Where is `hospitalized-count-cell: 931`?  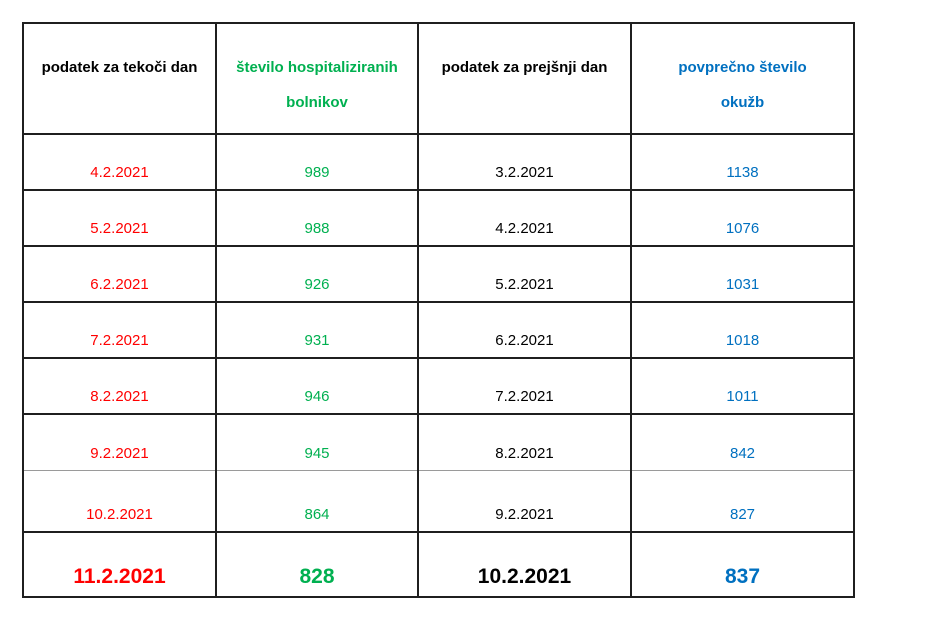
hospitalized-count-cell: 931 is located at coordinates (316, 330).